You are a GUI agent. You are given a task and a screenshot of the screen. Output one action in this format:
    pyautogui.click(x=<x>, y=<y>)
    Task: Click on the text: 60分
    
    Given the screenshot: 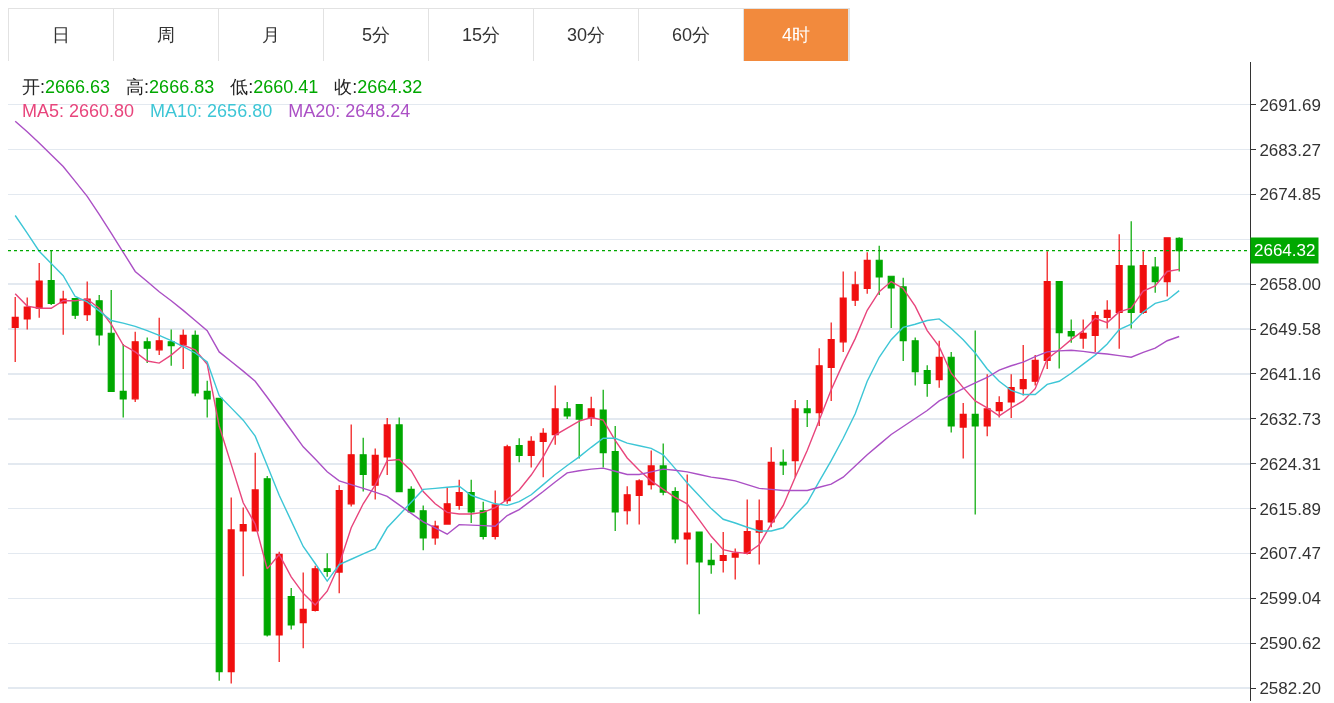 What is the action you would take?
    pyautogui.click(x=691, y=35)
    